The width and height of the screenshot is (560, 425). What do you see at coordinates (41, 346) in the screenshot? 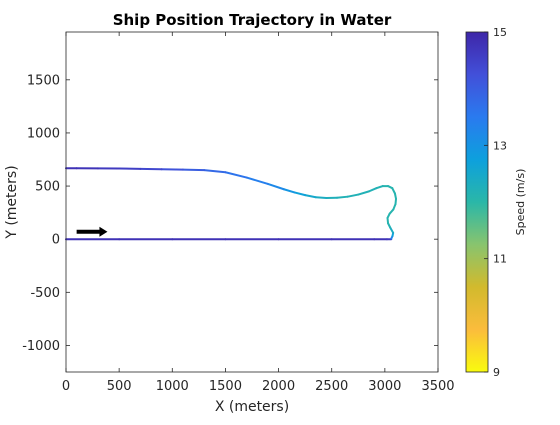
I see `y-tick-label: -1000` at bounding box center [41, 346].